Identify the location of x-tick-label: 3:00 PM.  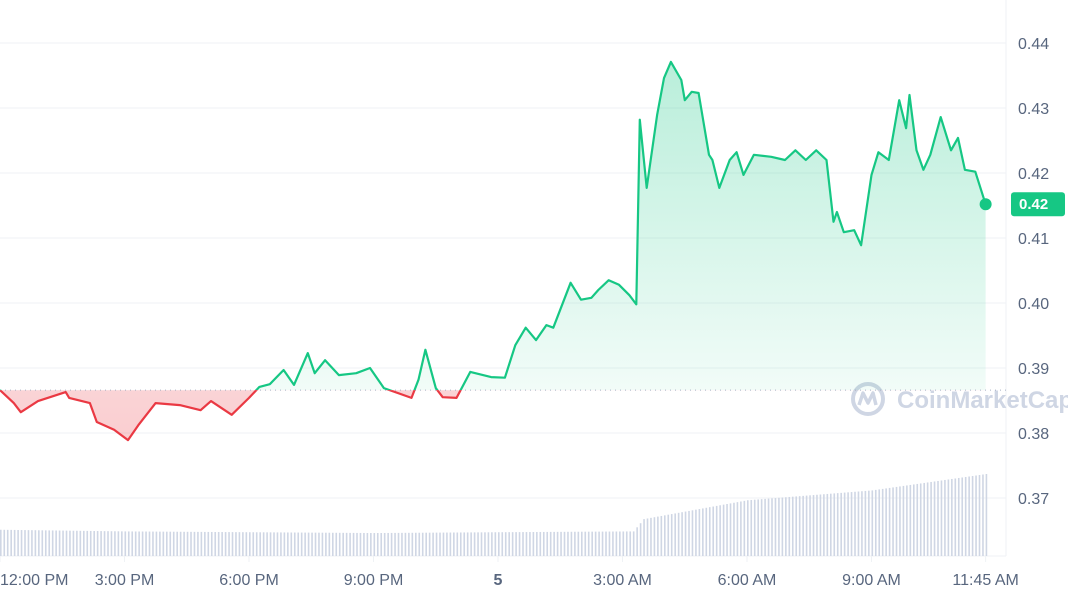
(125, 580).